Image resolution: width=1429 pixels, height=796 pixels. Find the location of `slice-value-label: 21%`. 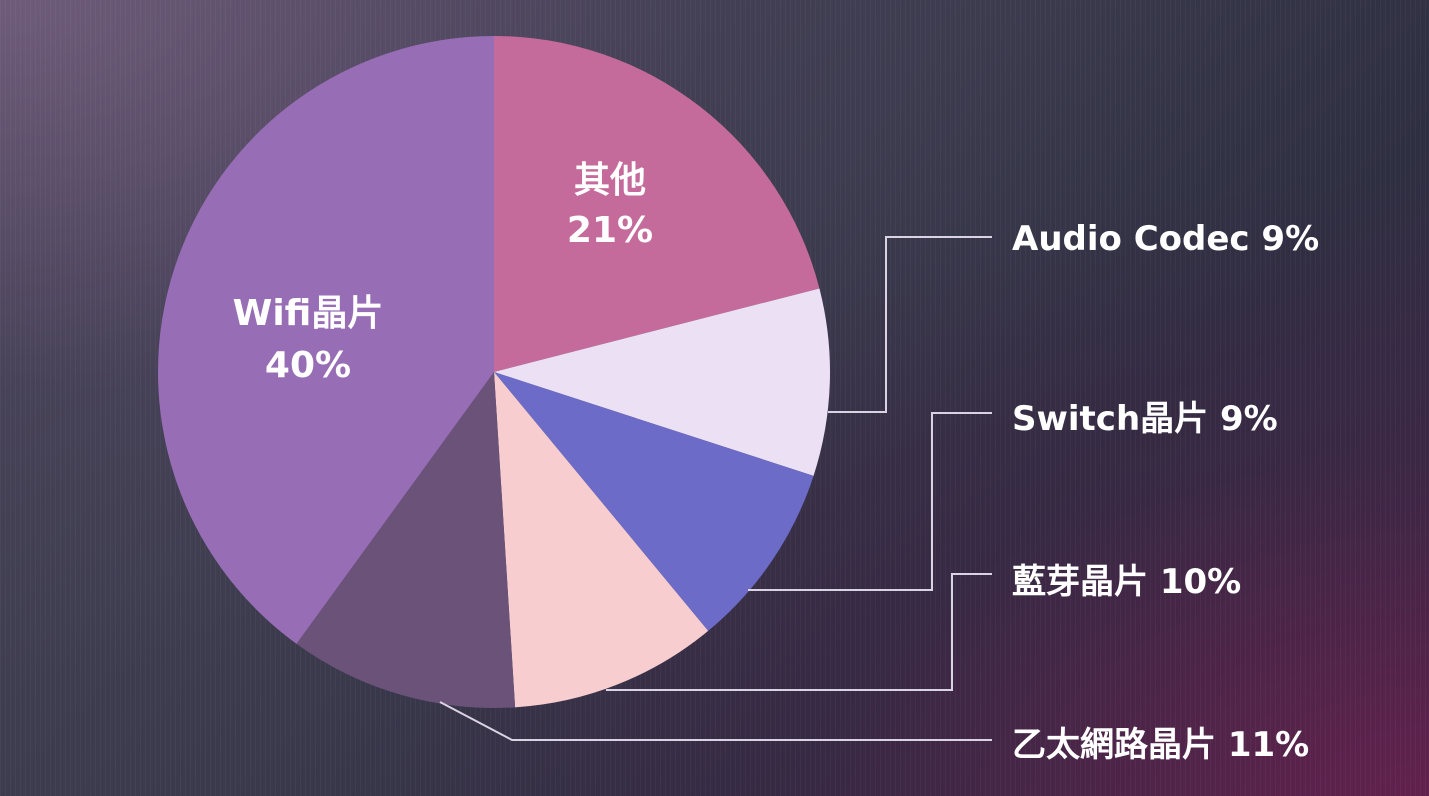

slice-value-label: 21% is located at coordinates (610, 230).